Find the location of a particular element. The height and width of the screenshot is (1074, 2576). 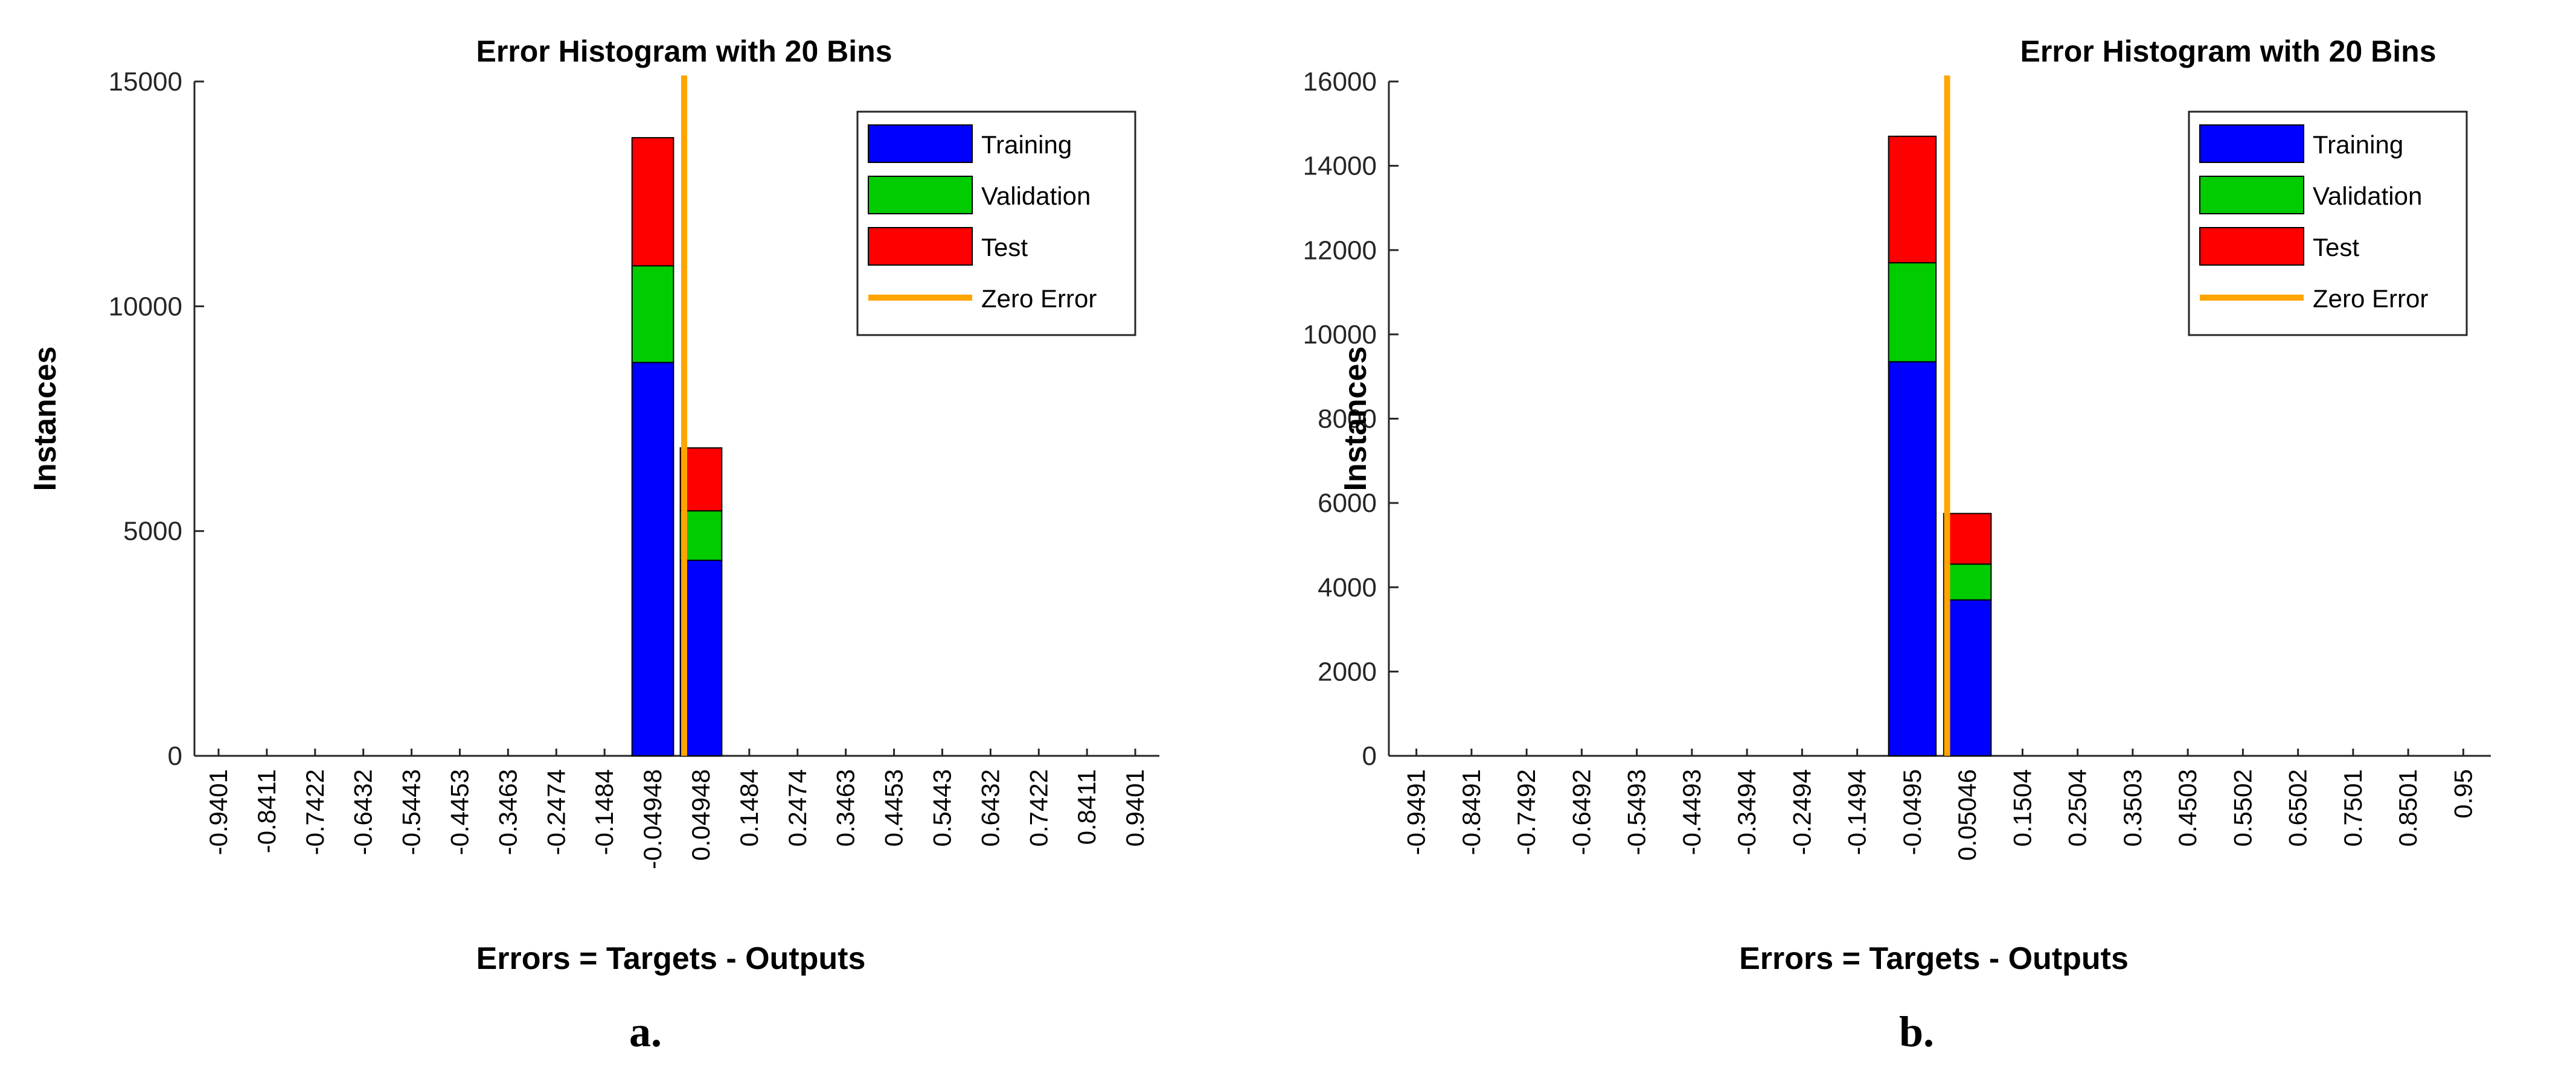

x-tick-label: -0.4453 is located at coordinates (459, 812).